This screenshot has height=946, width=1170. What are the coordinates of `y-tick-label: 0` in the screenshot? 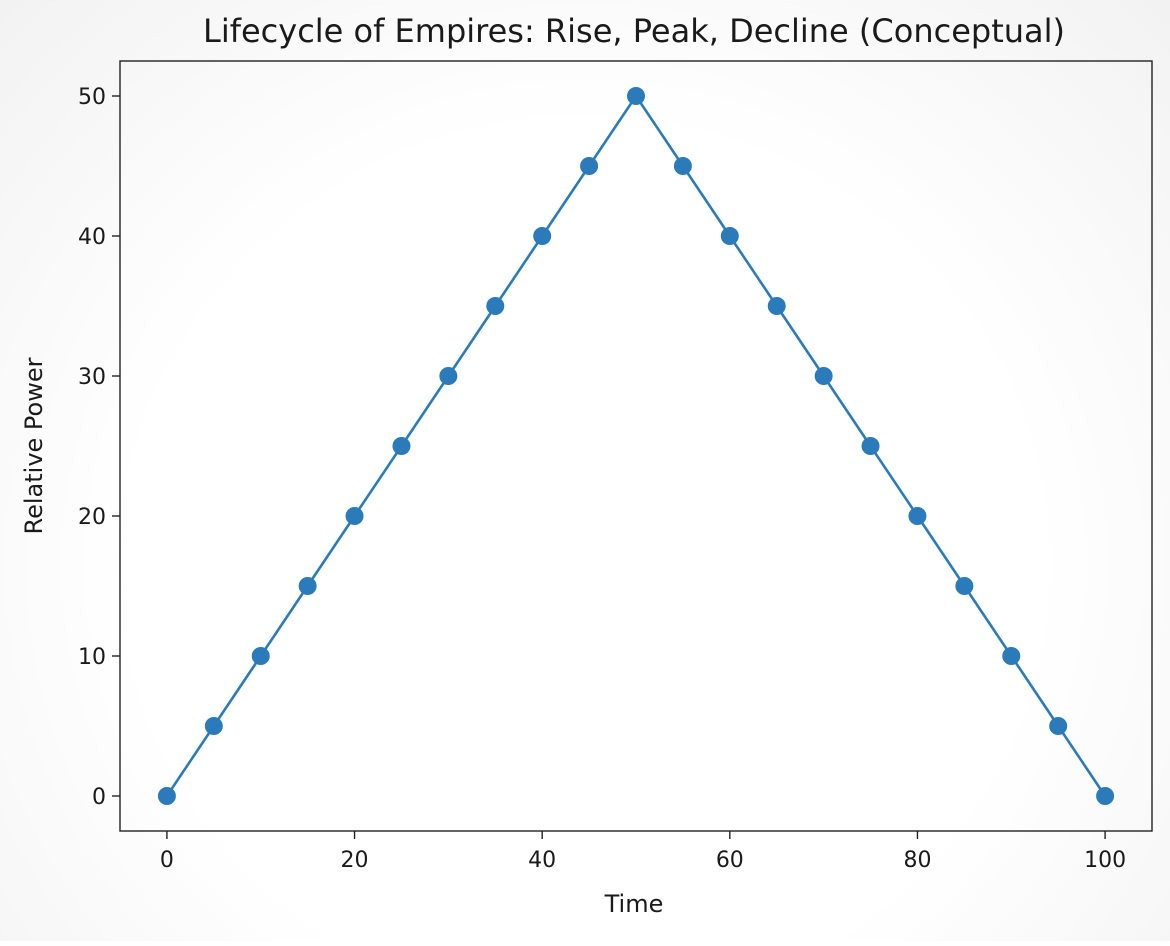 It's located at (99, 797).